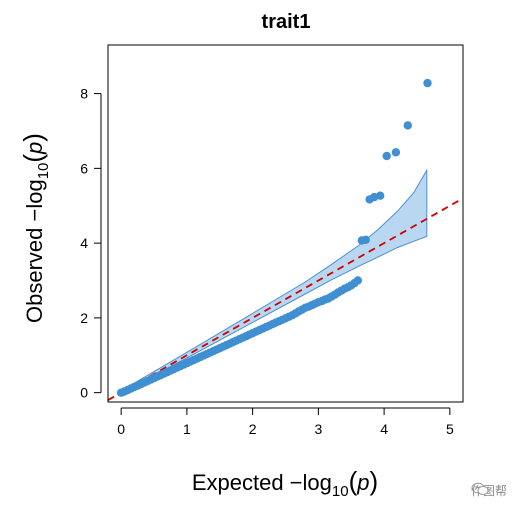  Describe the element at coordinates (286, 22) in the screenshot. I see `chart-title: trait1` at that location.